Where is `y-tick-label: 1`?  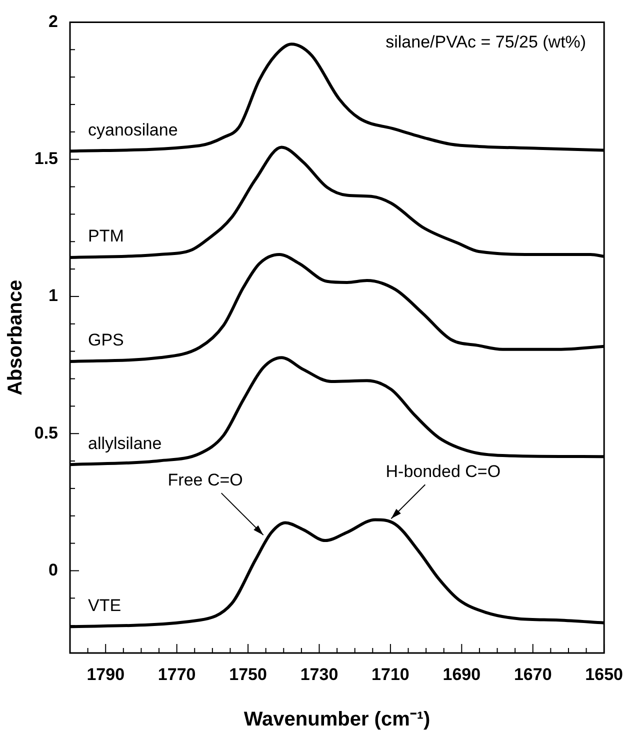
y-tick-label: 1 is located at coordinates (53, 296).